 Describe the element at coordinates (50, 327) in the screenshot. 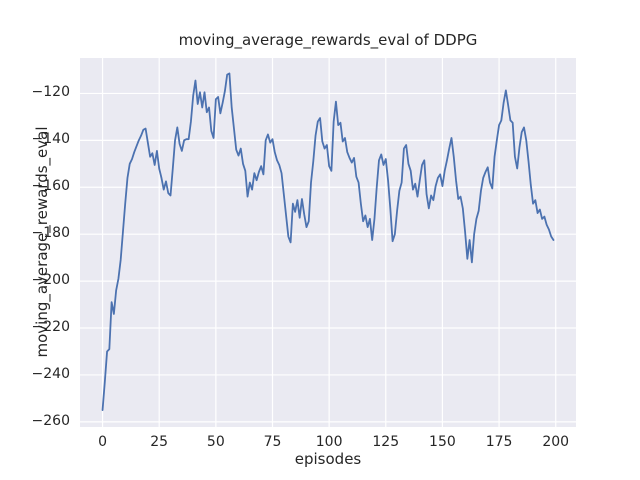

I see `y-tick-label: −220` at that location.